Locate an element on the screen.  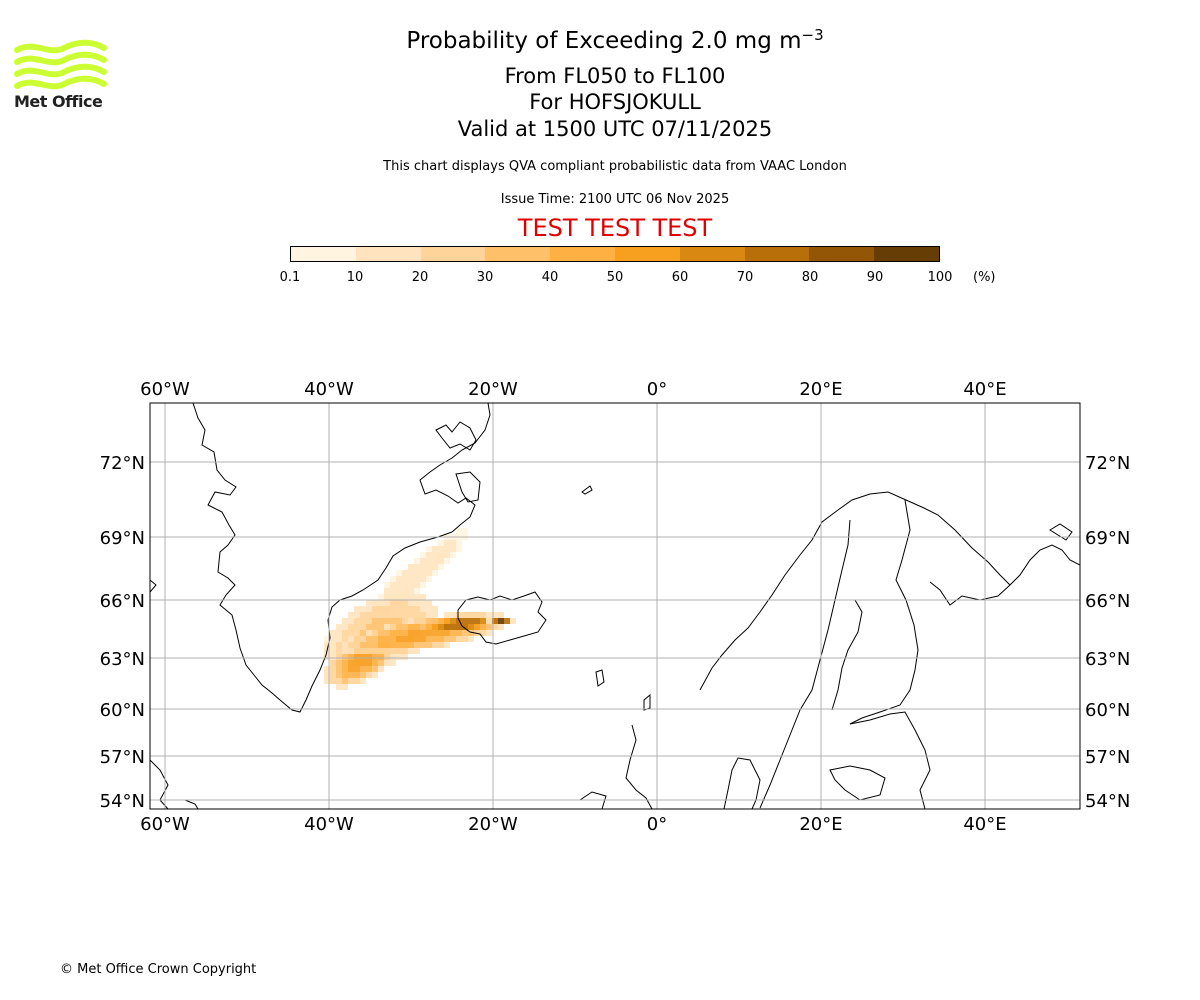
colorbar-tick: 0.1 is located at coordinates (290, 277).